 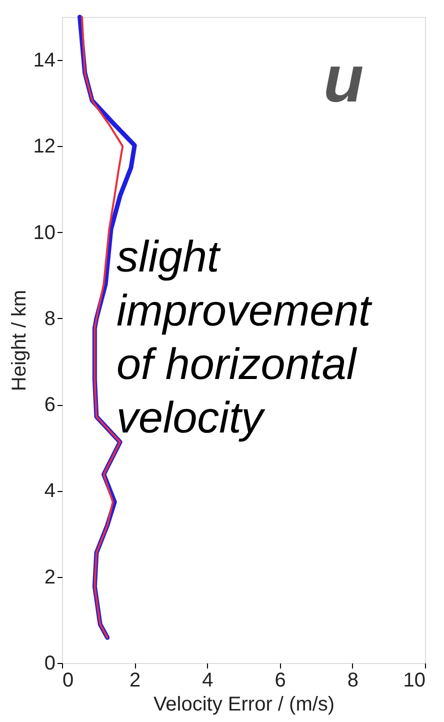 I want to click on x-tick-label: 8, so click(x=352, y=681).